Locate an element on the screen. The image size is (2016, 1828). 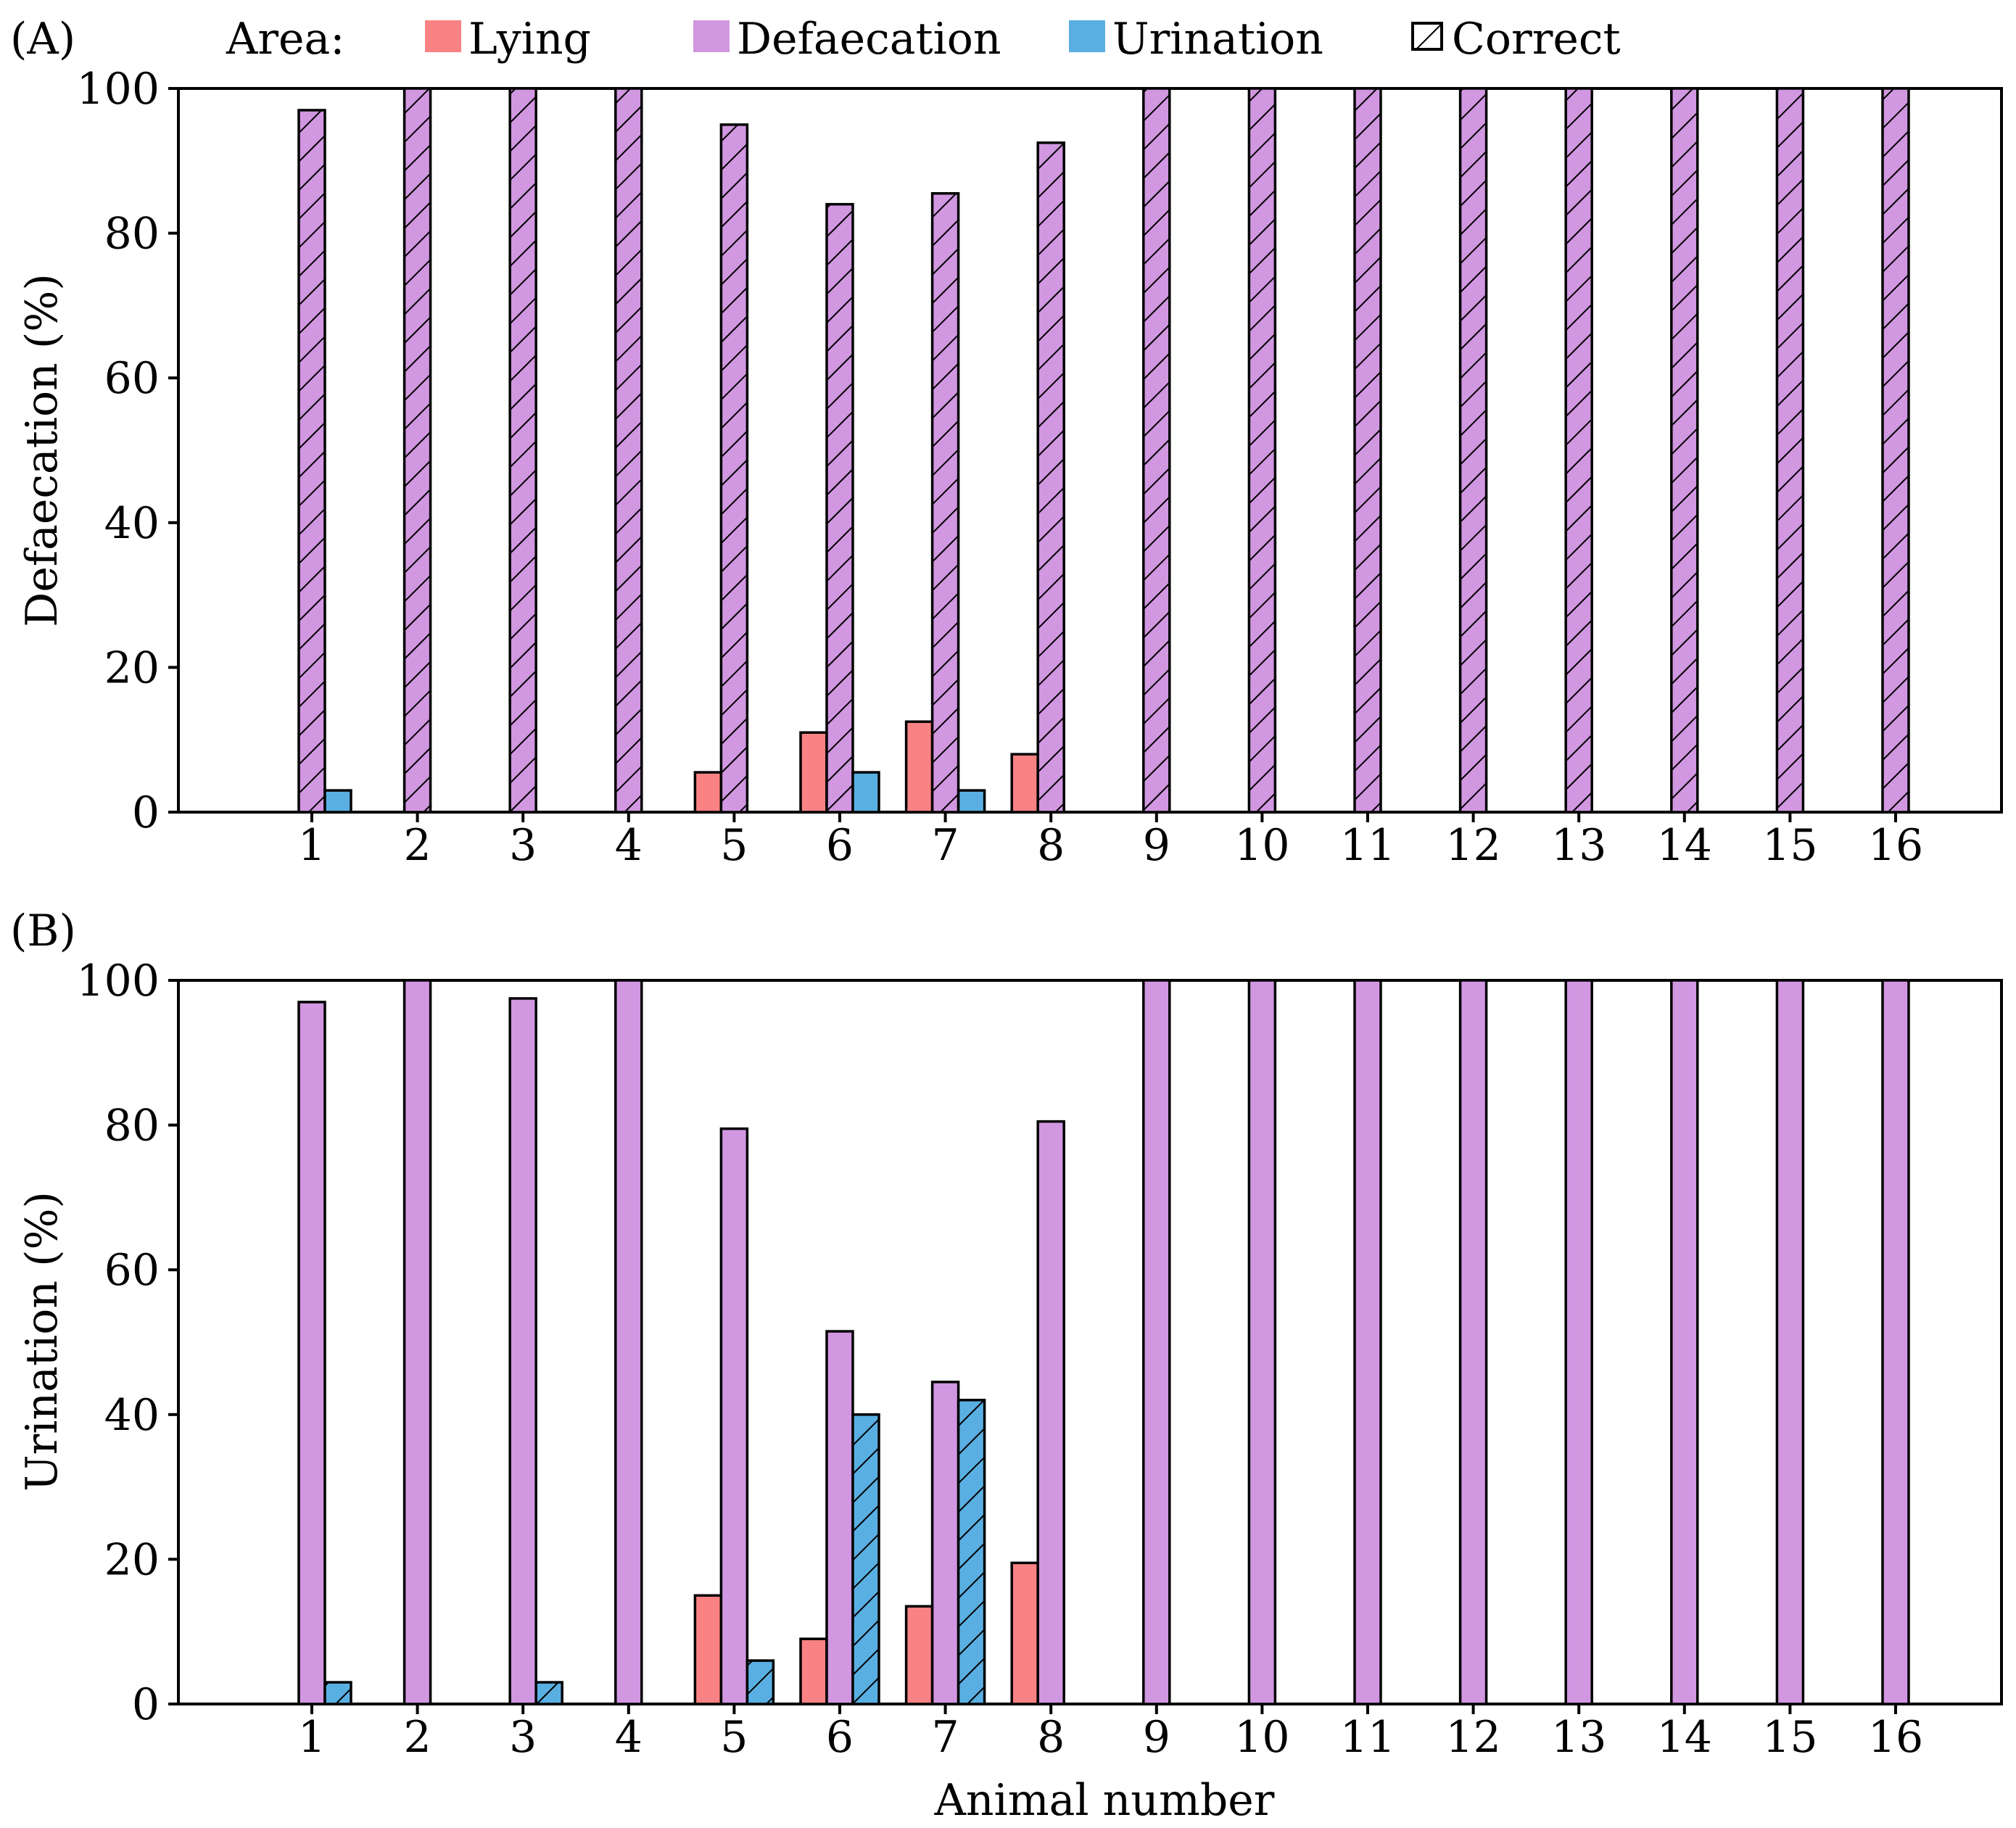
panel-b-x-tick-label-14: 14 is located at coordinates (1684, 1738).